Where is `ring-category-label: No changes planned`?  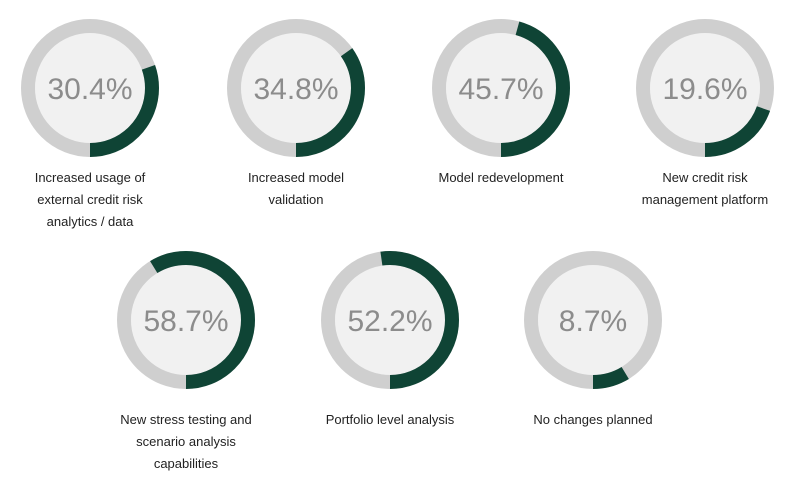 ring-category-label: No changes planned is located at coordinates (592, 419).